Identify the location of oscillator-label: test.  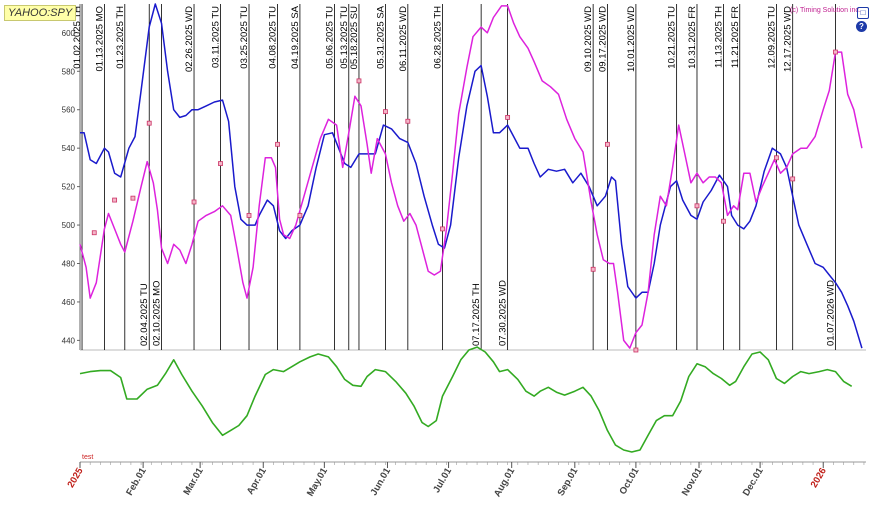
(87, 457).